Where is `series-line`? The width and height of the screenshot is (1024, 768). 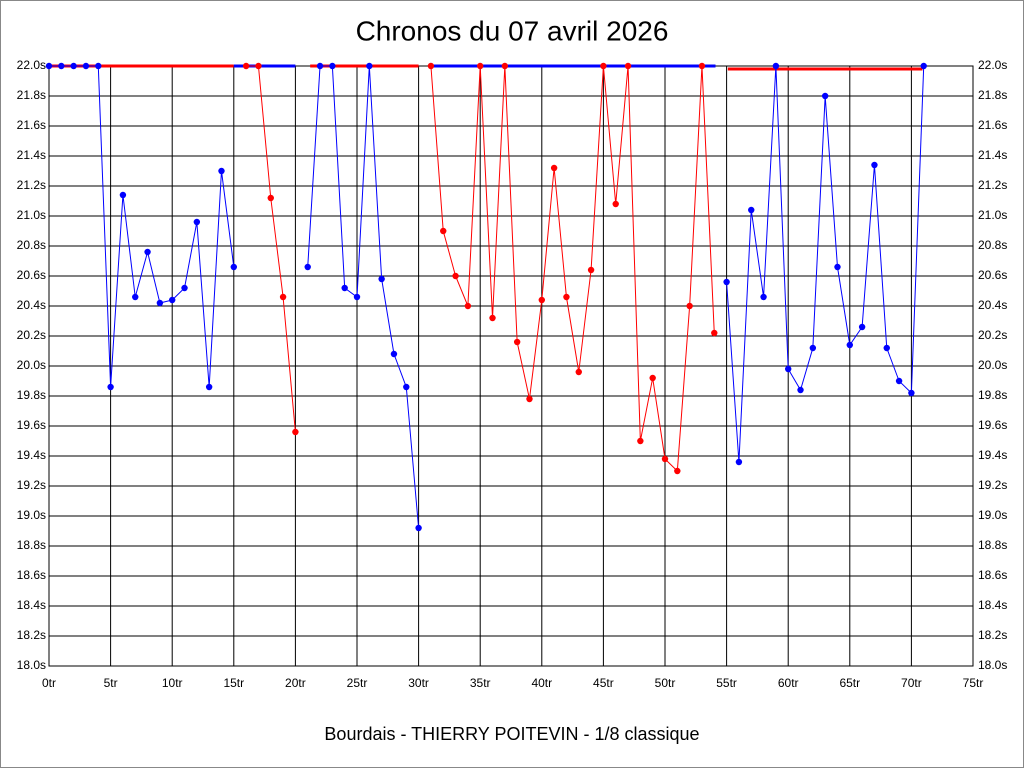
series-line is located at coordinates (142, 226).